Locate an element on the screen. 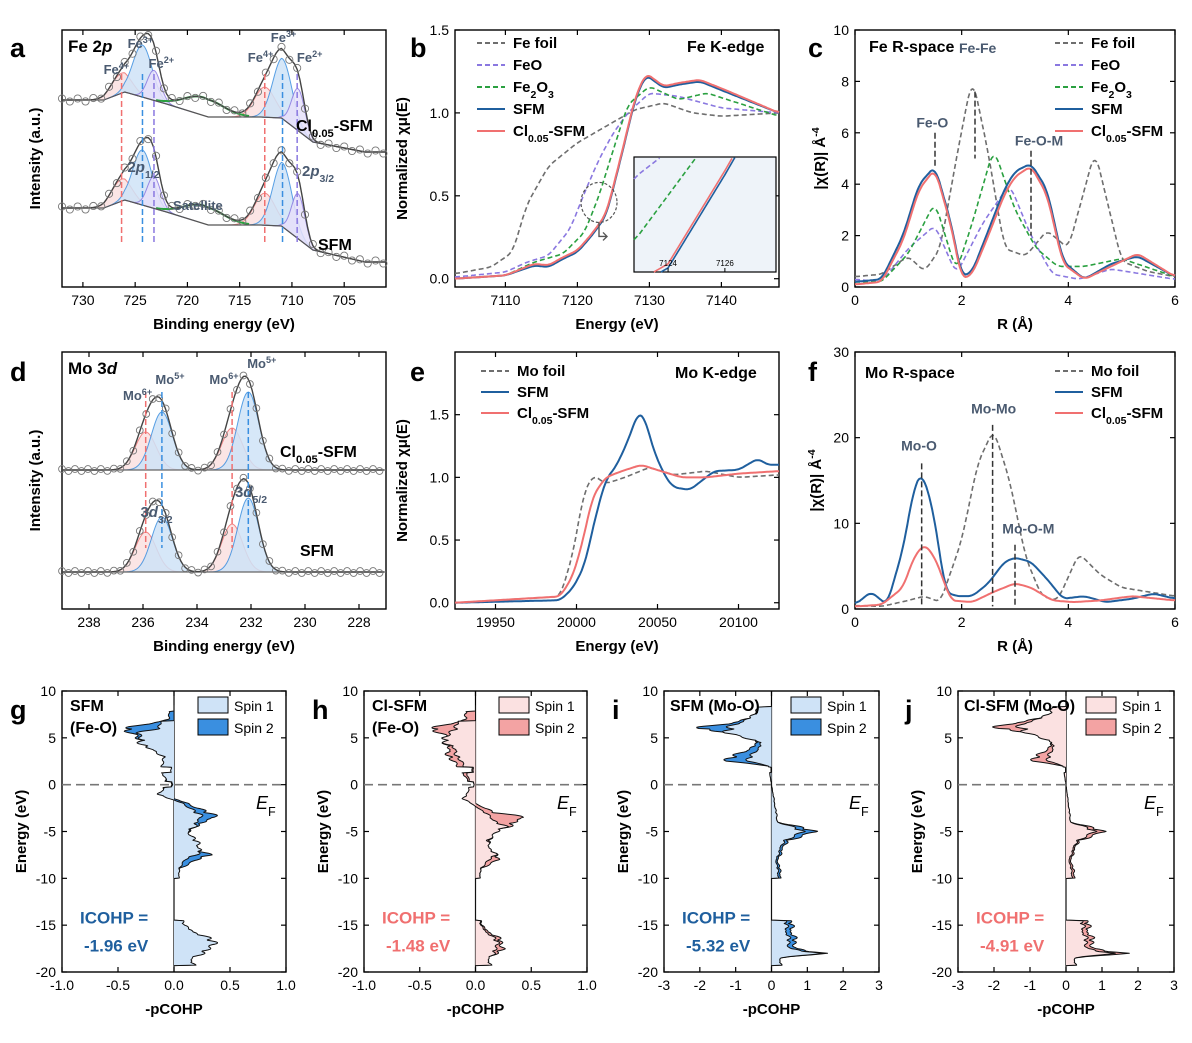 This screenshot has width=1192, height=1043. legend-label: Spin 2 is located at coordinates (1142, 728).